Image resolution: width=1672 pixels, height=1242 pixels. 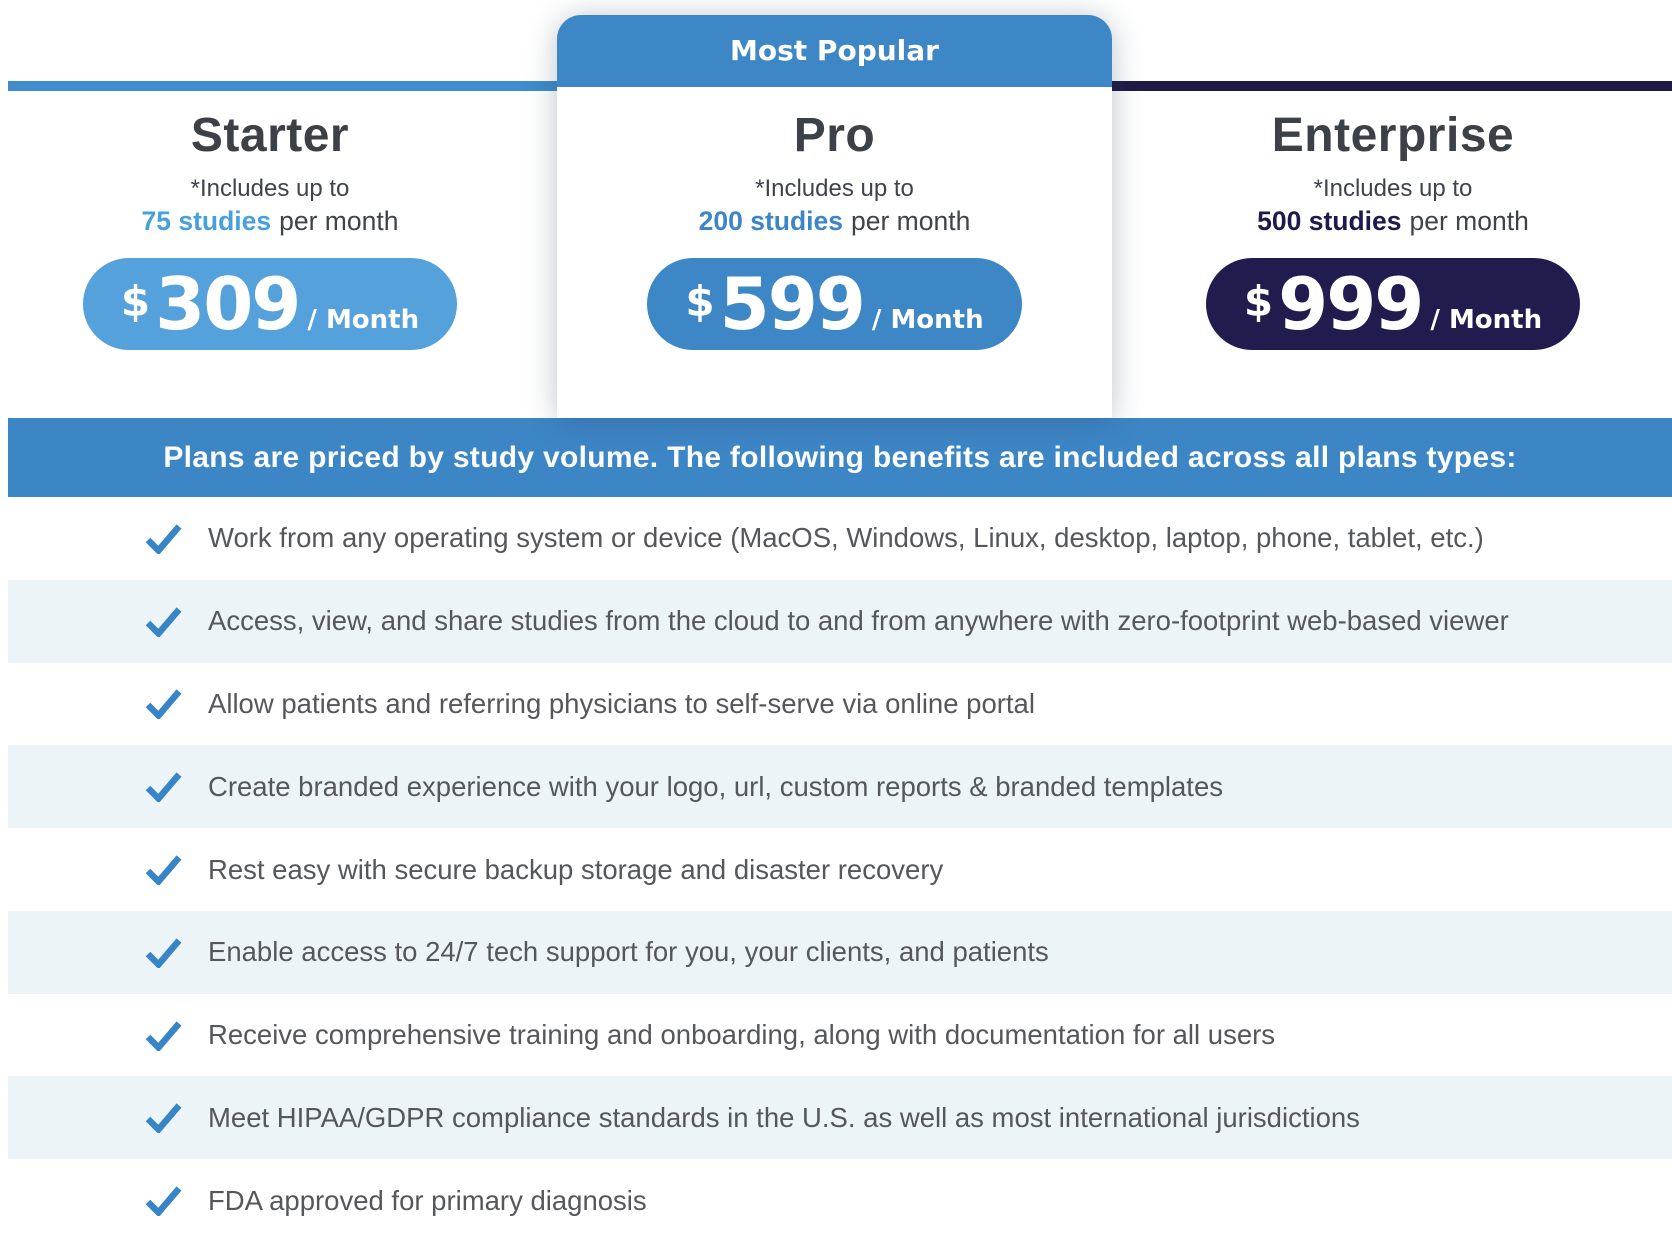 I want to click on plan-includes-volume: 500 studies per month, so click(x=1393, y=221).